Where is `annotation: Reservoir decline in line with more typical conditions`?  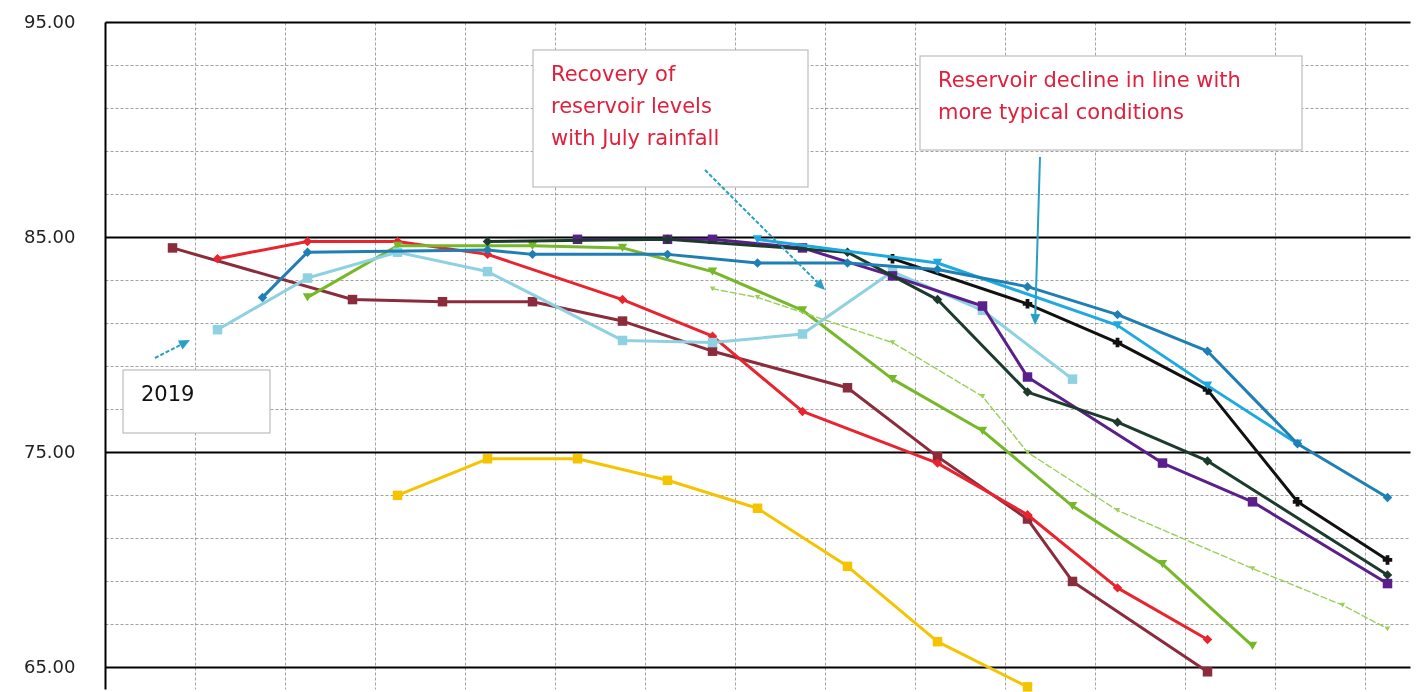 annotation: Reservoir decline in line with more typical conditions is located at coordinates (1089, 96).